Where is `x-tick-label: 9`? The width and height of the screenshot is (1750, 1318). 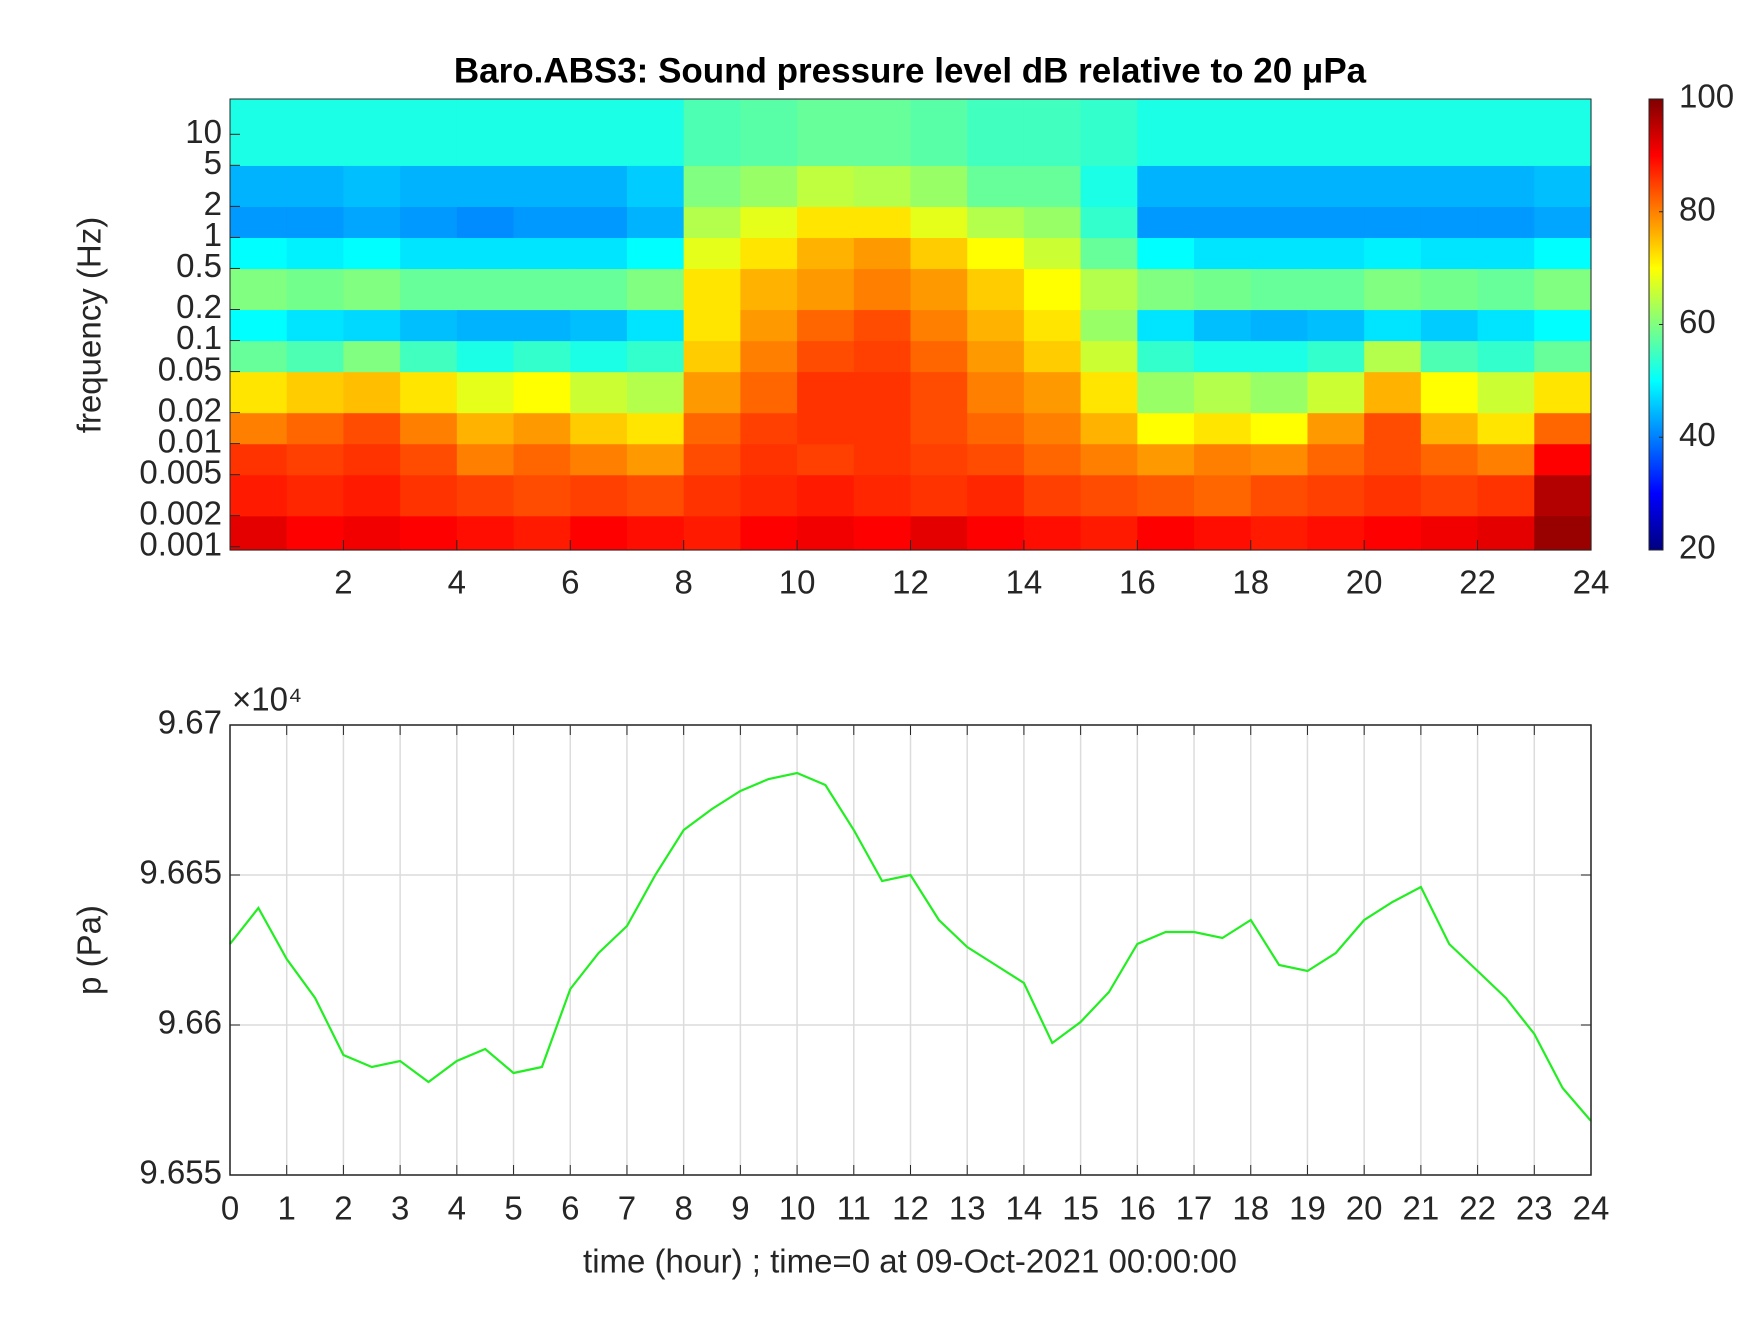
x-tick-label: 9 is located at coordinates (740, 1208).